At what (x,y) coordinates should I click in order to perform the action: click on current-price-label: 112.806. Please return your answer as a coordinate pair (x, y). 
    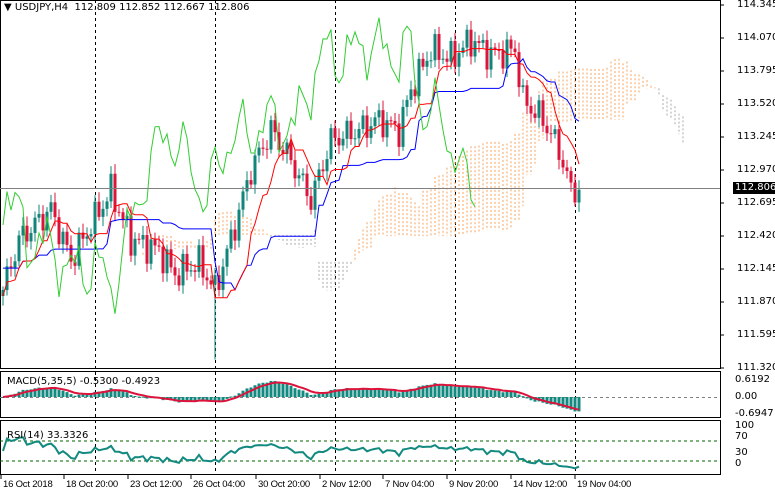
    Looking at the image, I should click on (754, 188).